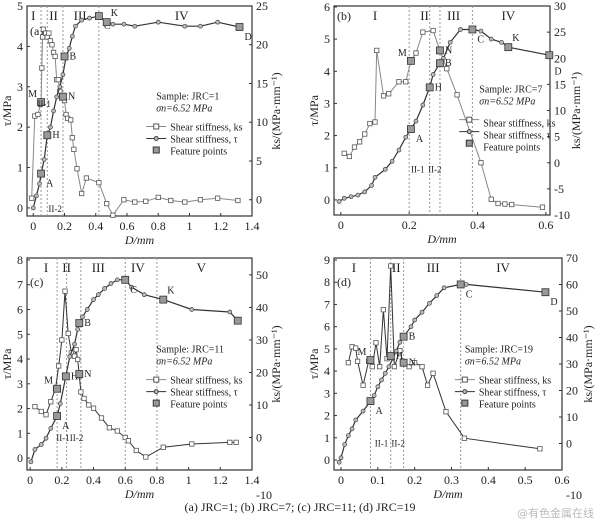  Describe the element at coordinates (20, 384) in the screenshot. I see `y-tick-label: 3` at that location.